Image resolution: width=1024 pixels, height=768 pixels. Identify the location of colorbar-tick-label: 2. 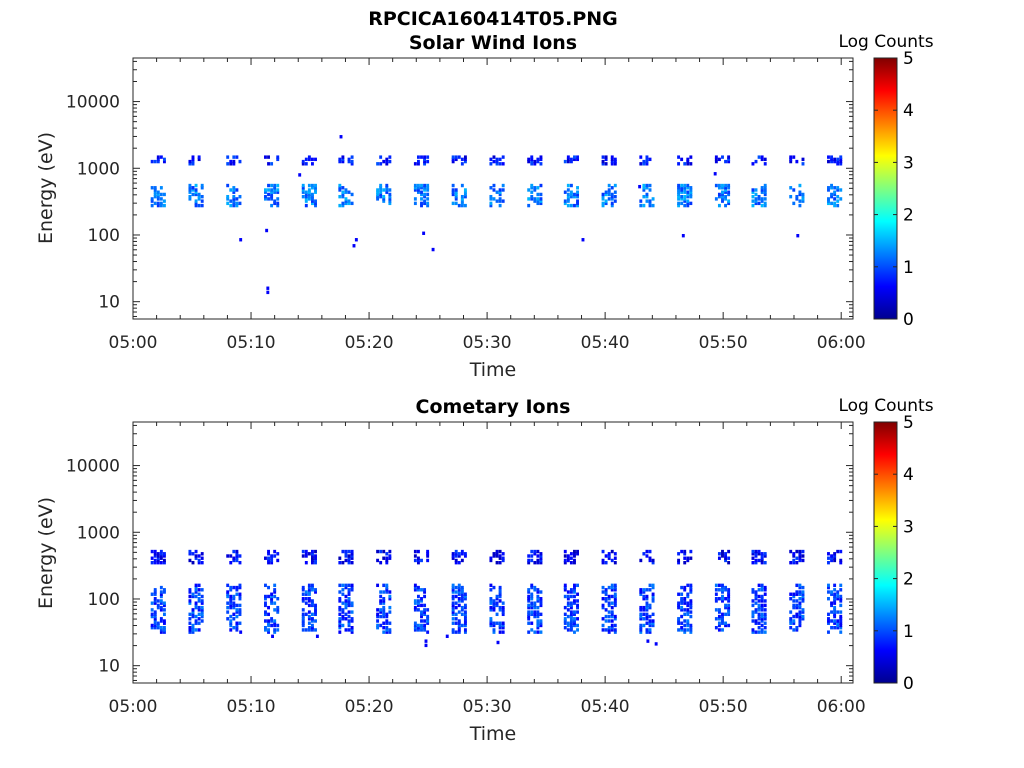
(908, 216).